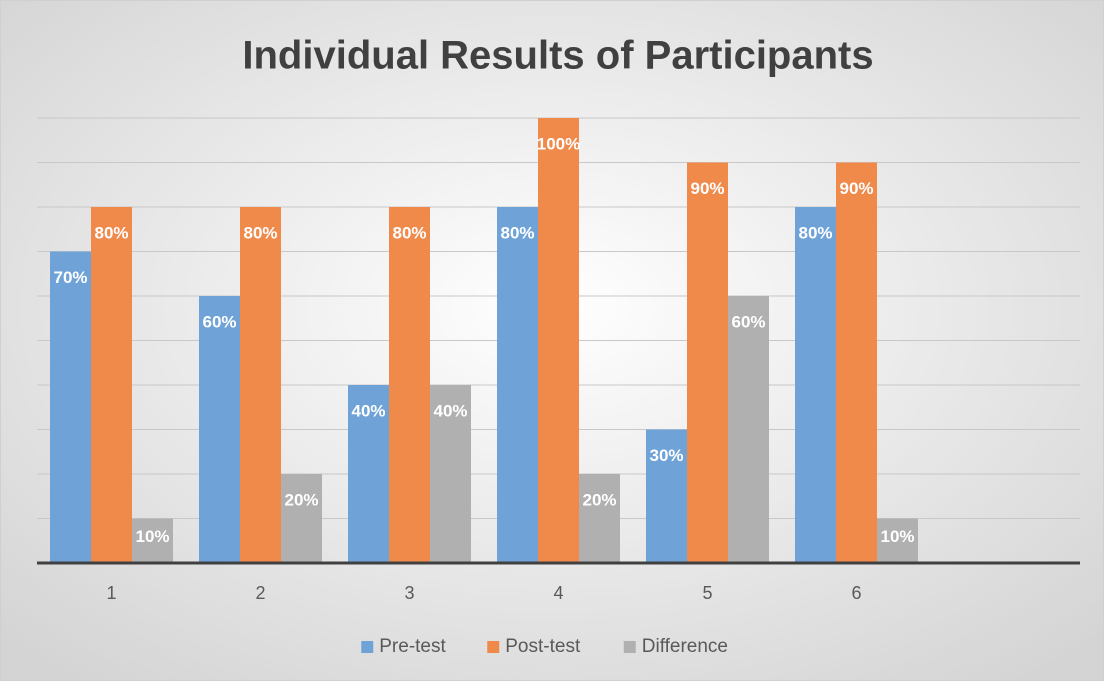 Image resolution: width=1104 pixels, height=681 pixels. Describe the element at coordinates (685, 646) in the screenshot. I see `legend-label: Difference` at that location.